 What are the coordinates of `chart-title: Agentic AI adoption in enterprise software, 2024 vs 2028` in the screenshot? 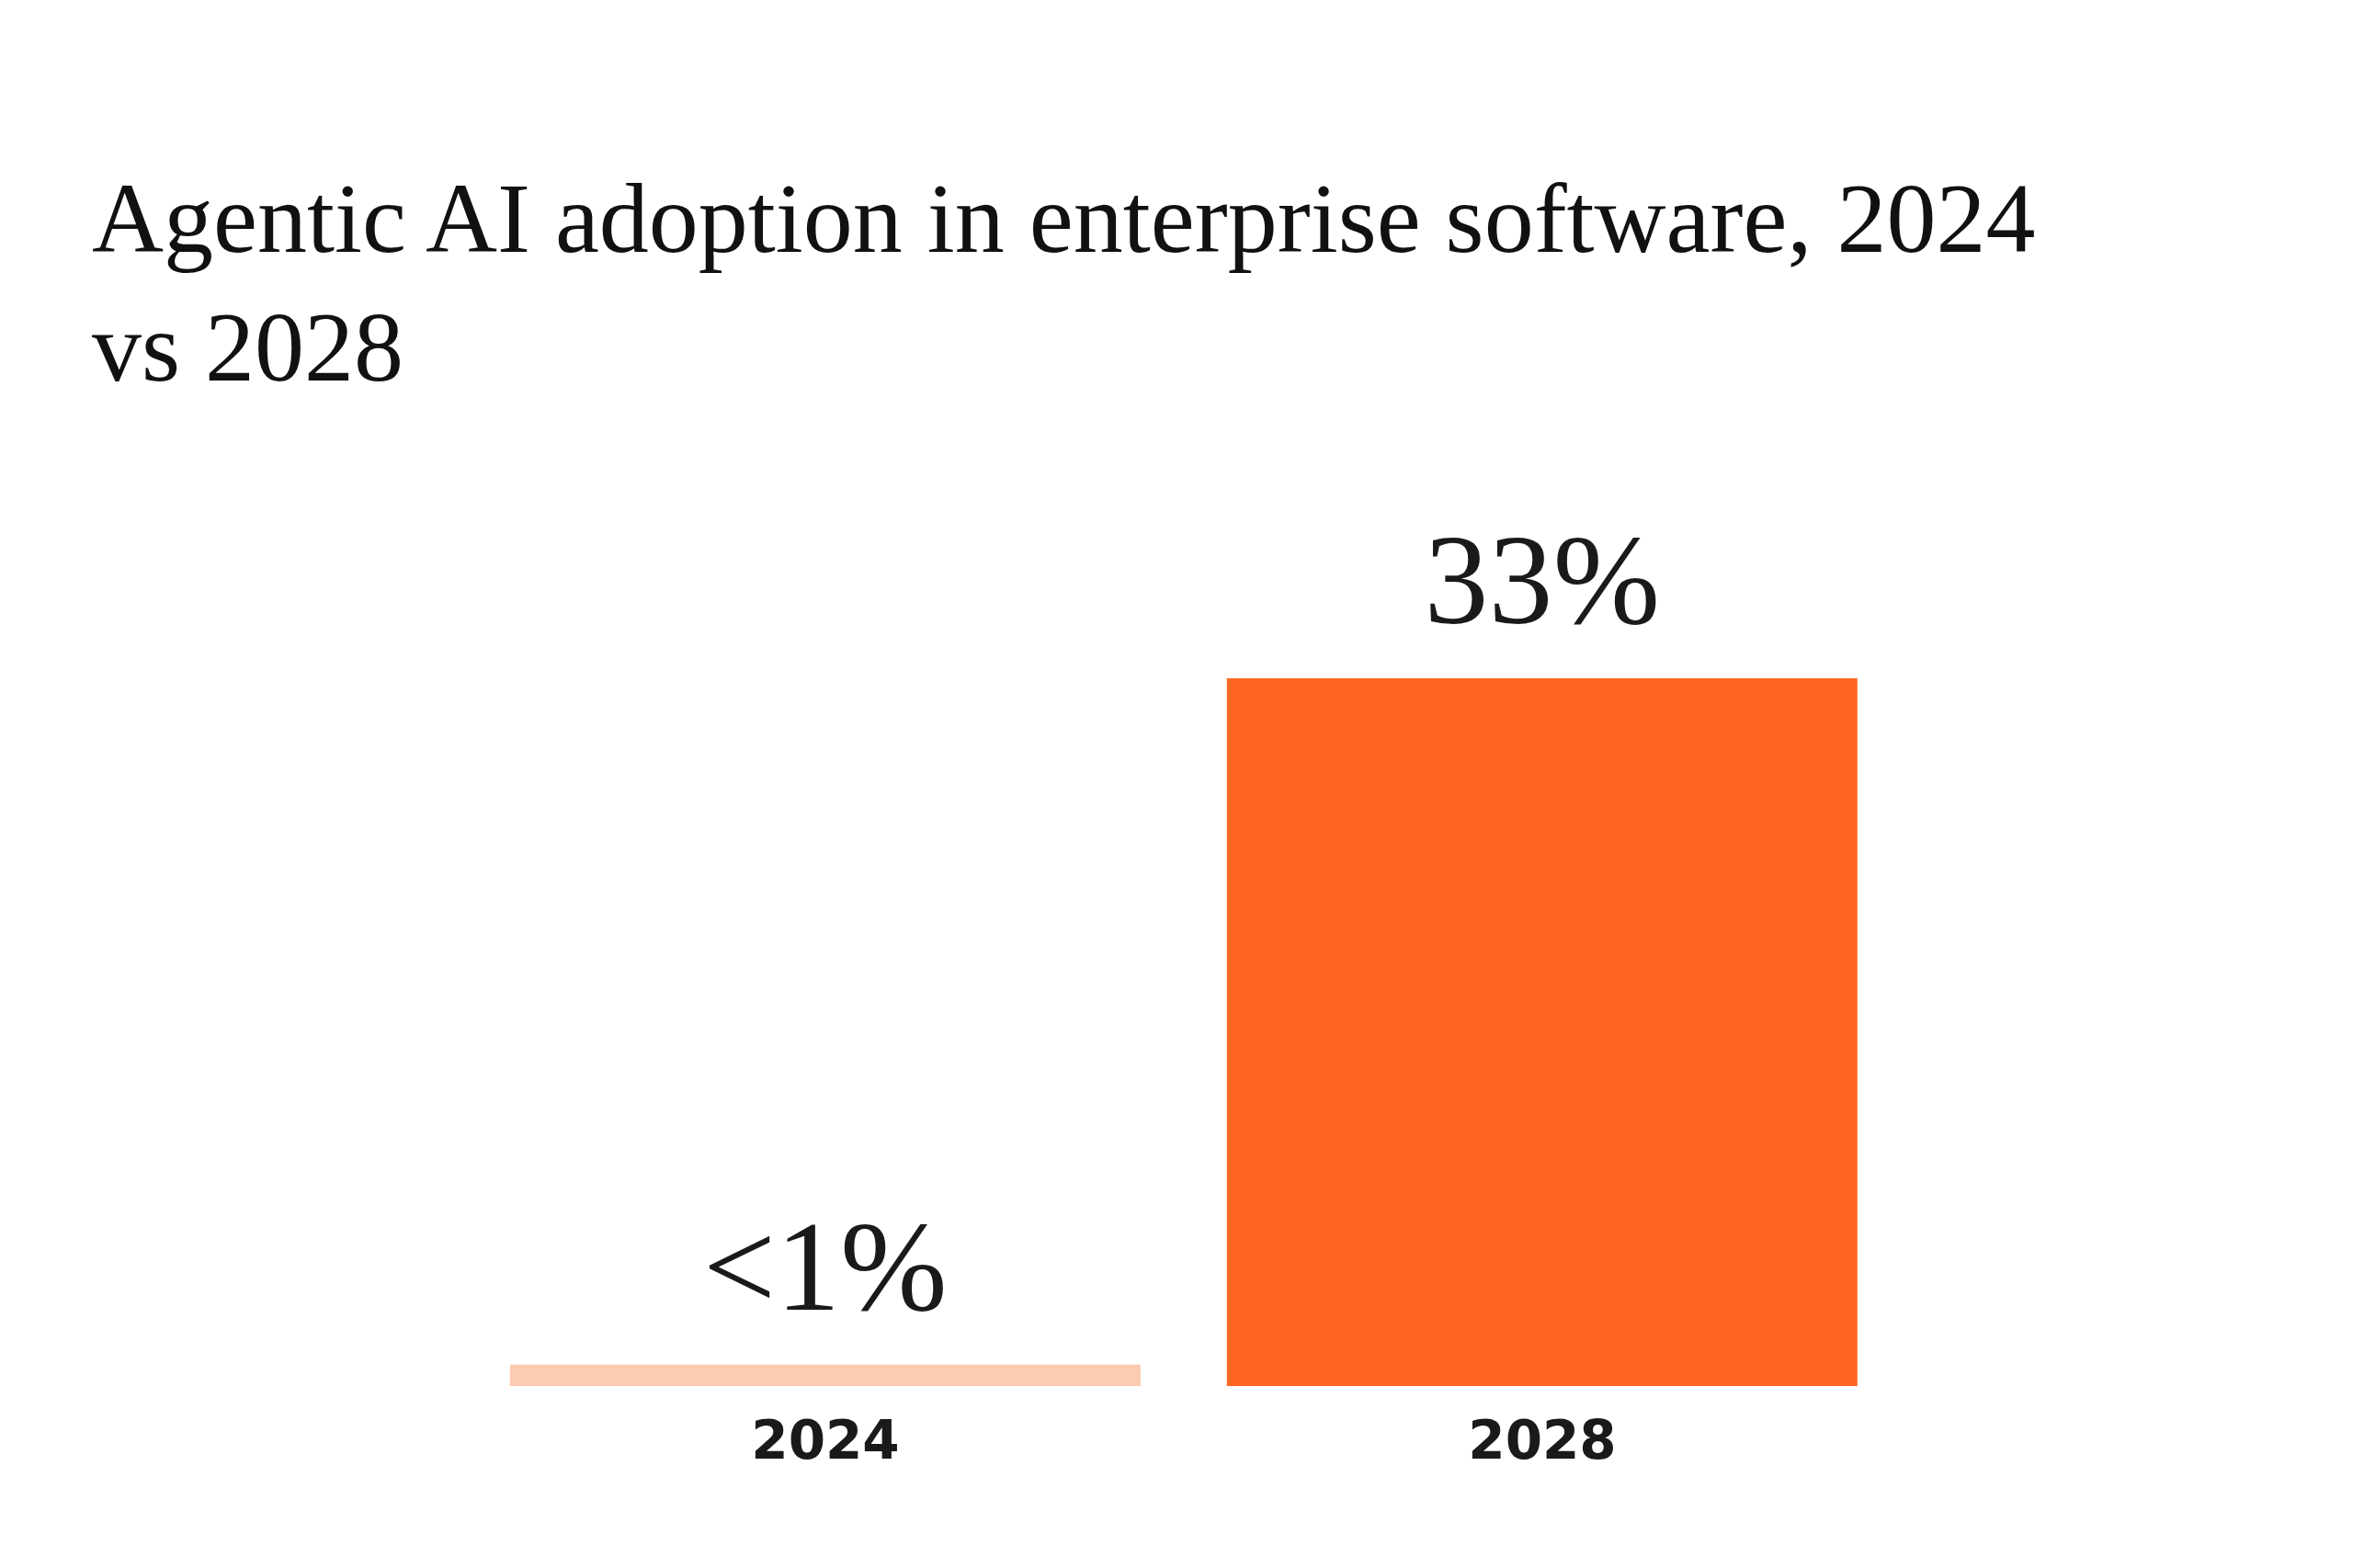 It's located at (1064, 283).